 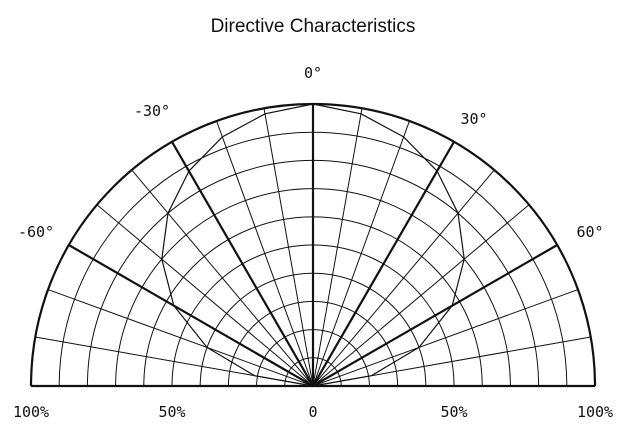 I want to click on angle-label: 60°, so click(x=589, y=232).